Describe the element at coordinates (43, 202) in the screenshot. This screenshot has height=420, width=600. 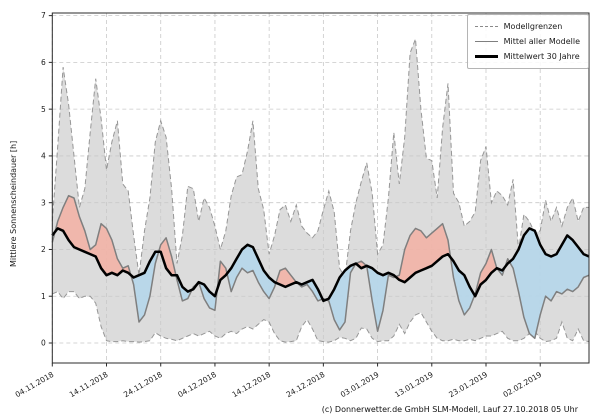
I see `y-tick-label: 3` at that location.